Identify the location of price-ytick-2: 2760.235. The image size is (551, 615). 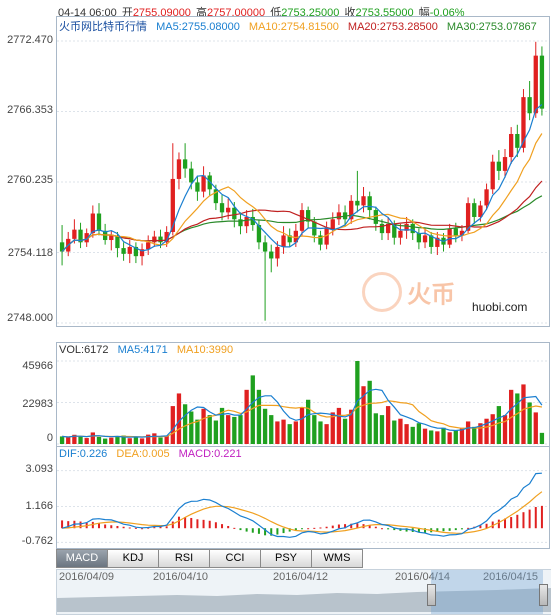
(30, 180).